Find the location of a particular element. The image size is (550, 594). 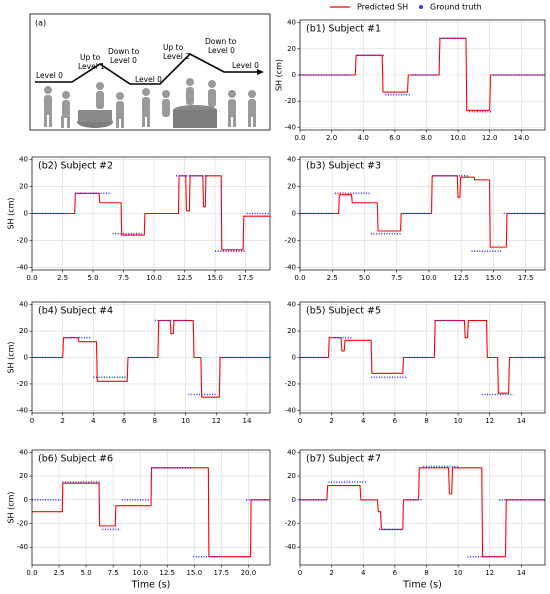

diagram-label: (a) is located at coordinates (40, 23).